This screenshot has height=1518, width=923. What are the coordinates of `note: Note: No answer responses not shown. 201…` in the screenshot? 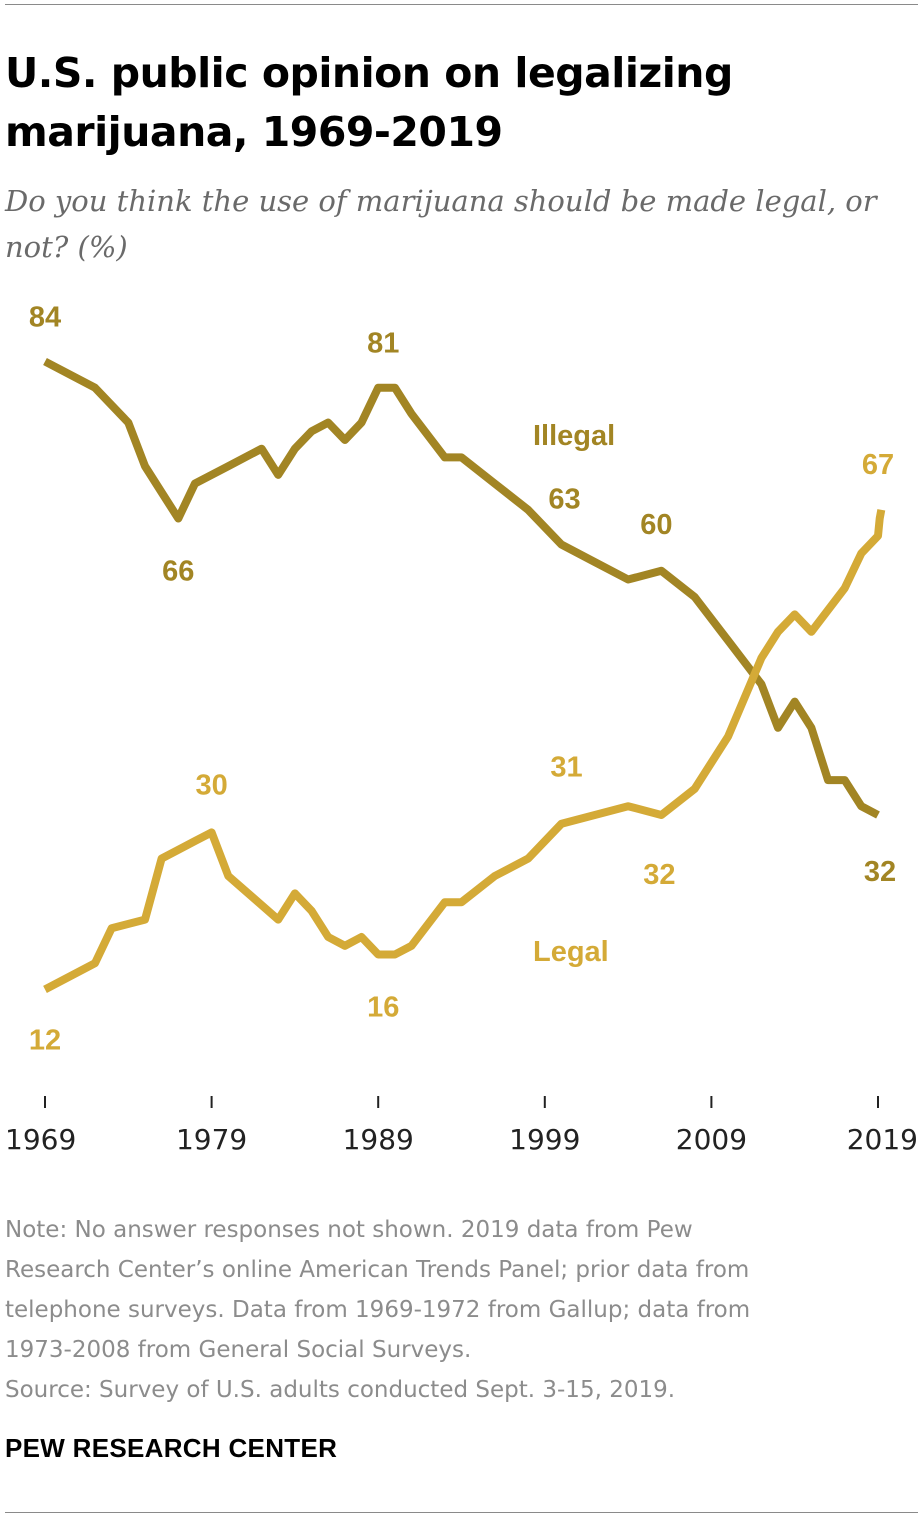 It's located at (460, 1310).